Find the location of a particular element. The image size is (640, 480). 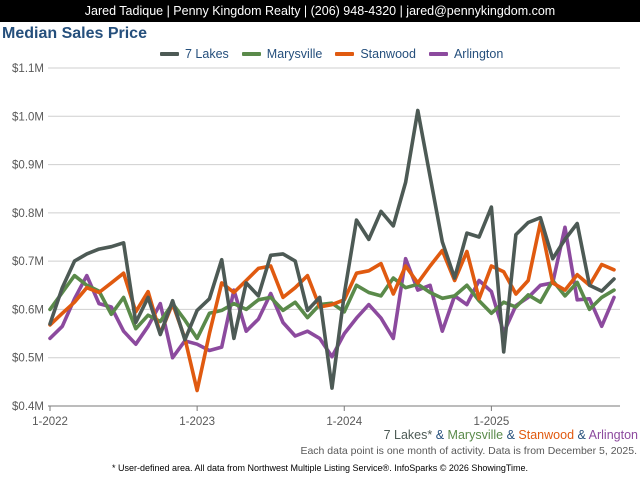

legend-swatch-arlington is located at coordinates (438, 54).